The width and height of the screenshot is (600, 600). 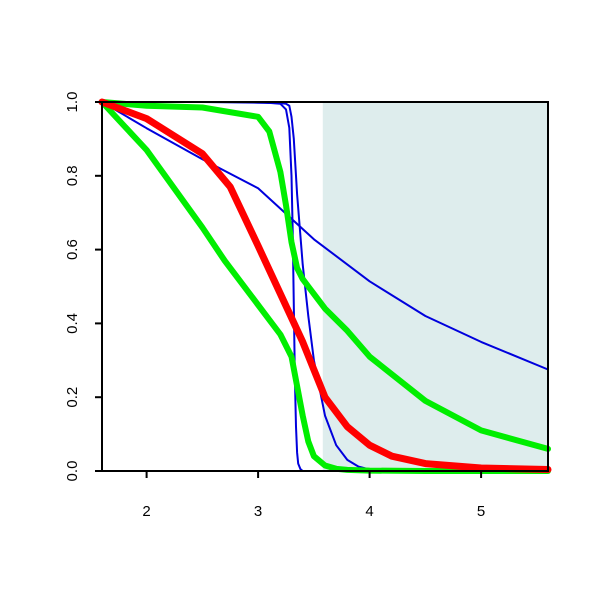 I want to click on x-axis: 2 3 4 5, so click(x=313, y=495).